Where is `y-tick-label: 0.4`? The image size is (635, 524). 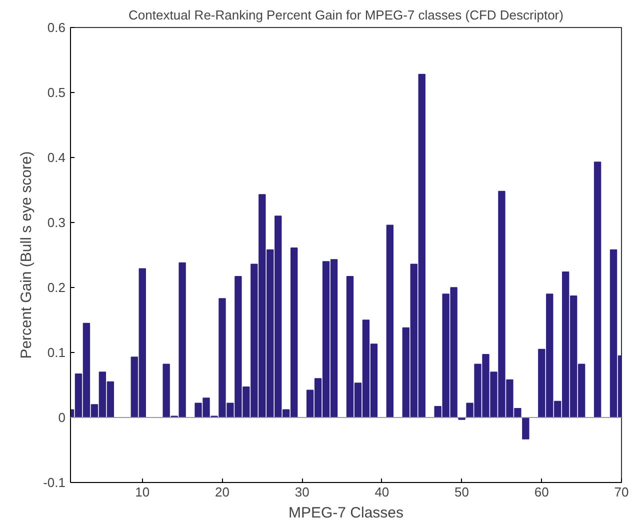 y-tick-label: 0.4 is located at coordinates (56, 157).